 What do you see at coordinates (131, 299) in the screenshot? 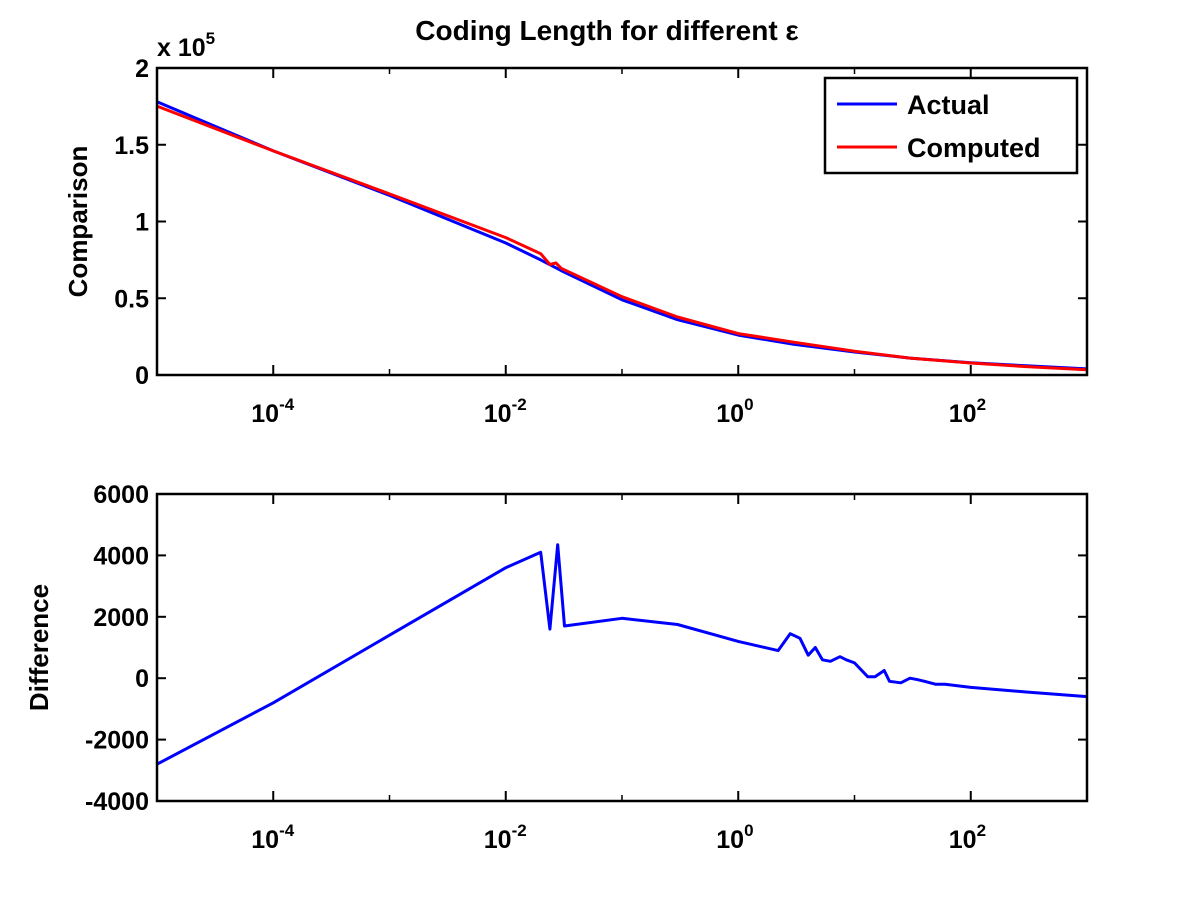
I see `y-tick-label: 0.5` at bounding box center [131, 299].